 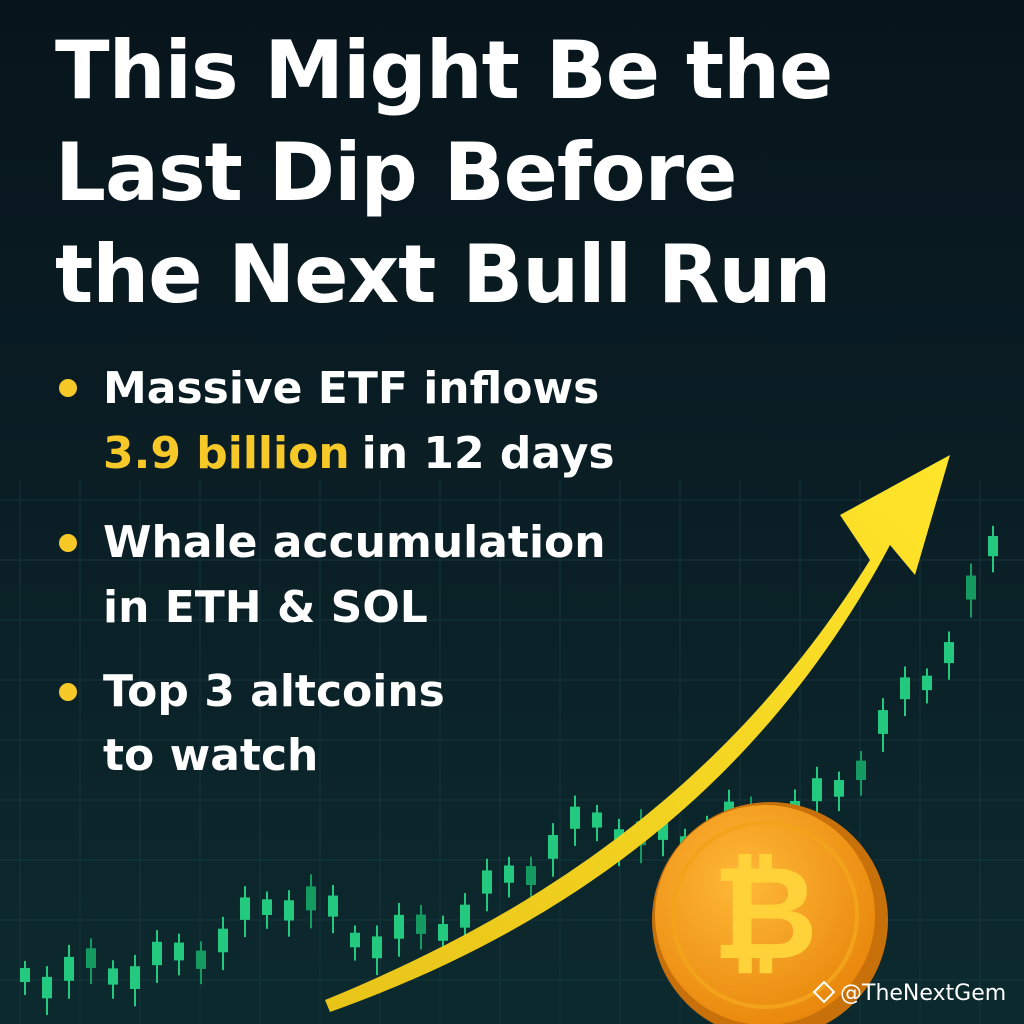 I want to click on bullet-text: 3.9 billion in 12 days, so click(x=359, y=453).